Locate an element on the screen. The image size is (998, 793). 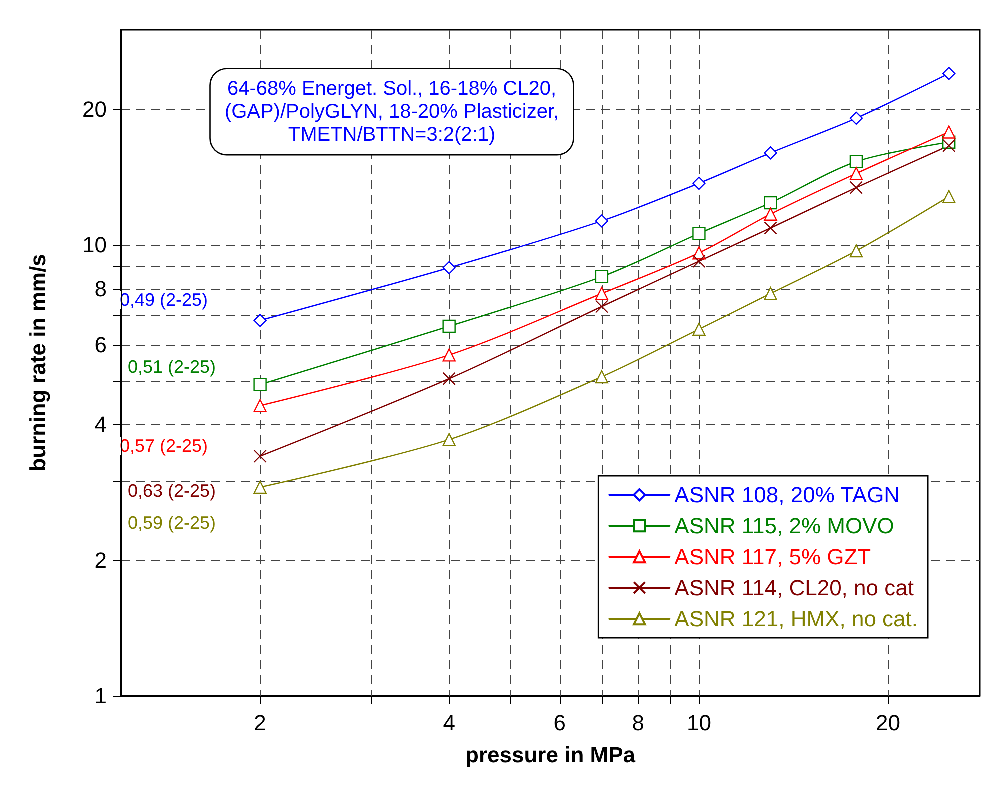
y-tick-label: 2 is located at coordinates (100, 560).